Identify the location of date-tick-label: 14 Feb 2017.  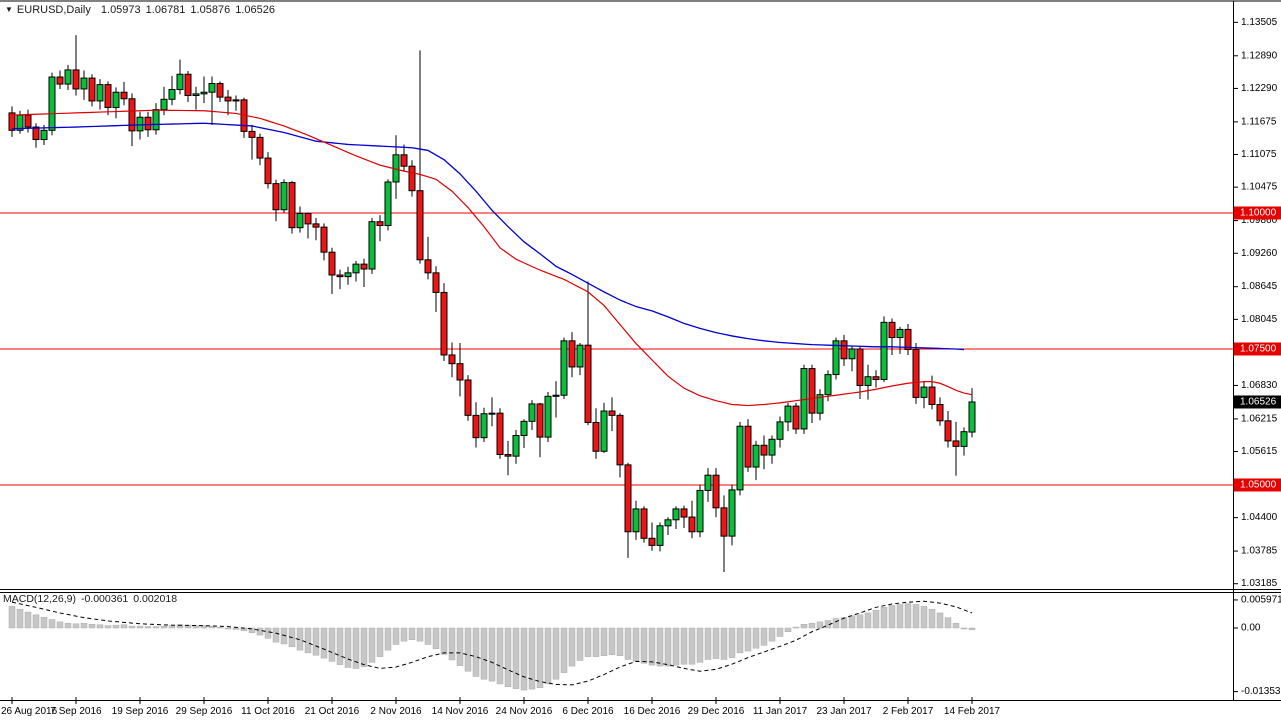
(972, 711).